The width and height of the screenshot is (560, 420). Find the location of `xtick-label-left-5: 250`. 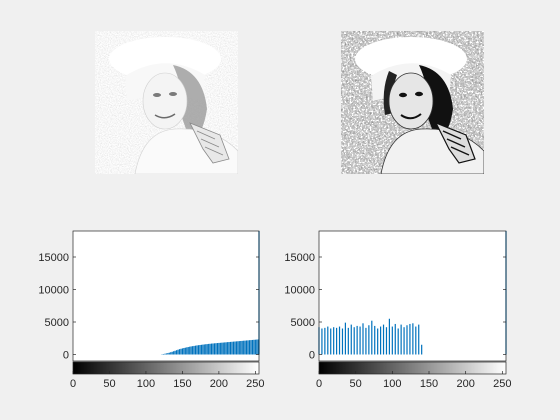

xtick-label-left-5: 250 is located at coordinates (255, 384).